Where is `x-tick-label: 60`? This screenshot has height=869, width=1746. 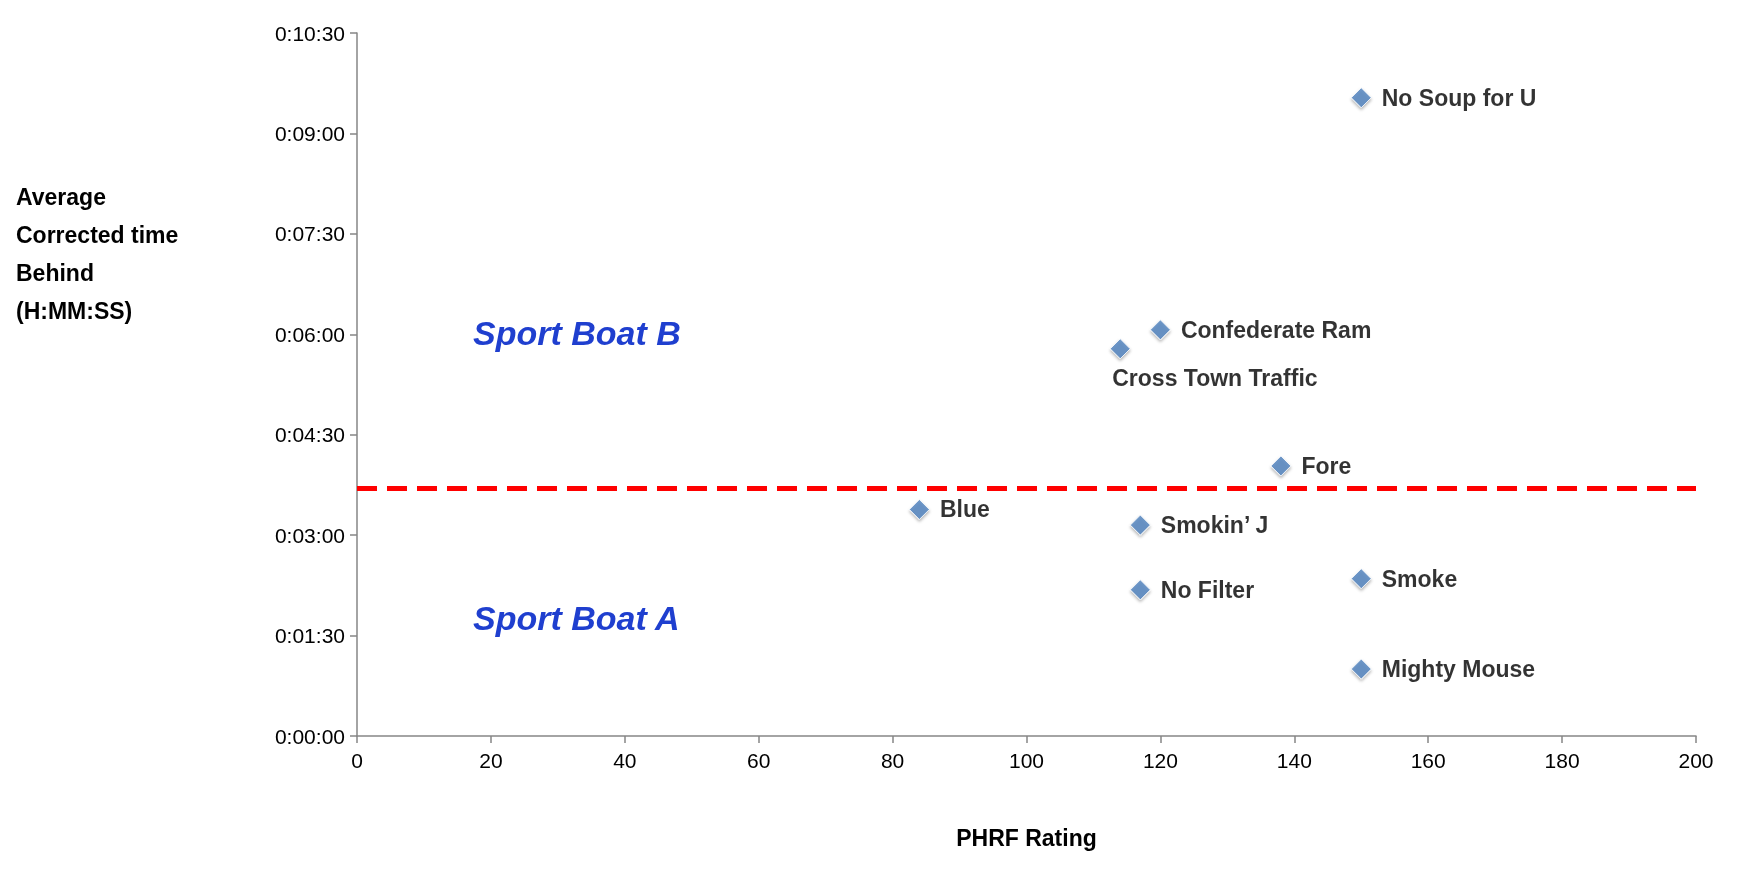 x-tick-label: 60 is located at coordinates (759, 760).